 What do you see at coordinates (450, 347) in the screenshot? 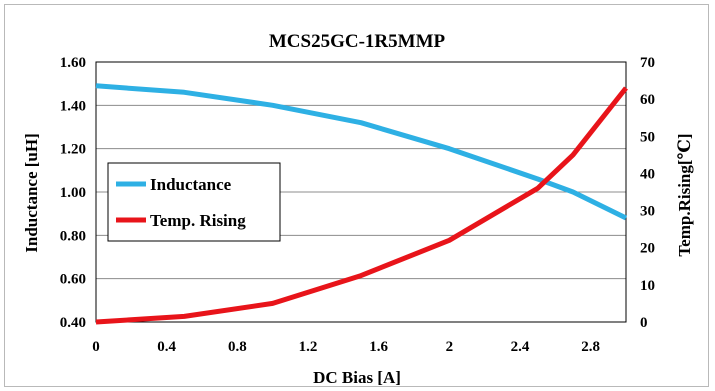
I see `x-tick-label: 2` at bounding box center [450, 347].